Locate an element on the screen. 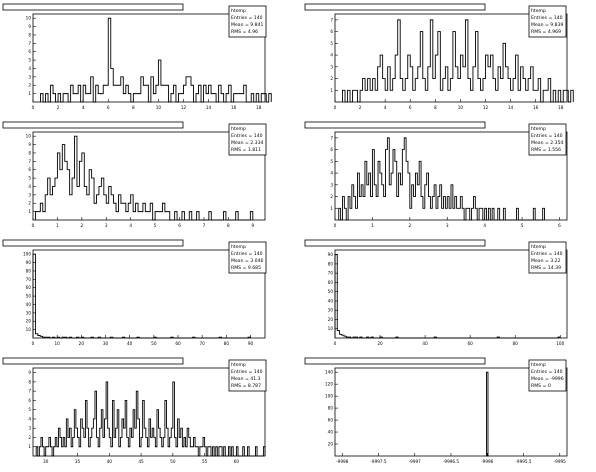  y-tick-label: 100 is located at coordinates (329, 396).